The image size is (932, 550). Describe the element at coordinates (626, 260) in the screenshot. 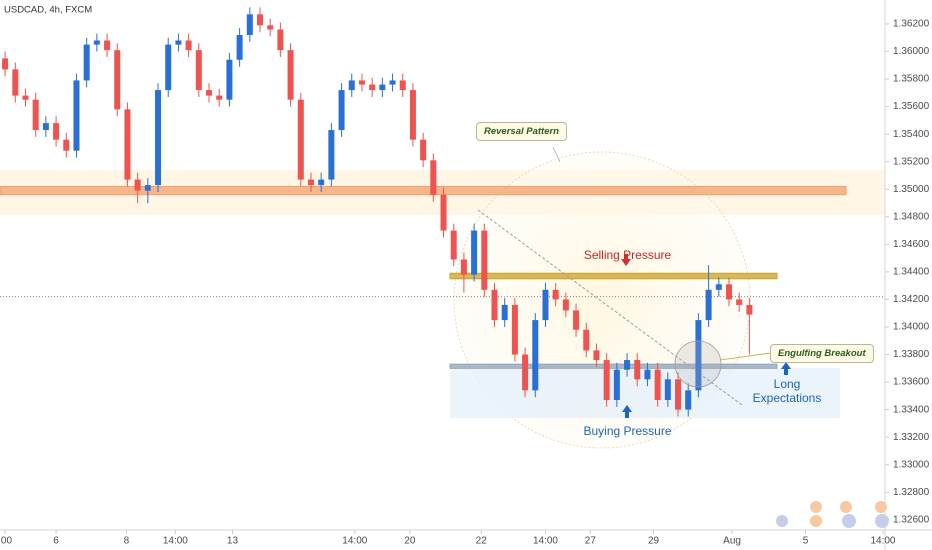

I see `sell-arrow` at that location.